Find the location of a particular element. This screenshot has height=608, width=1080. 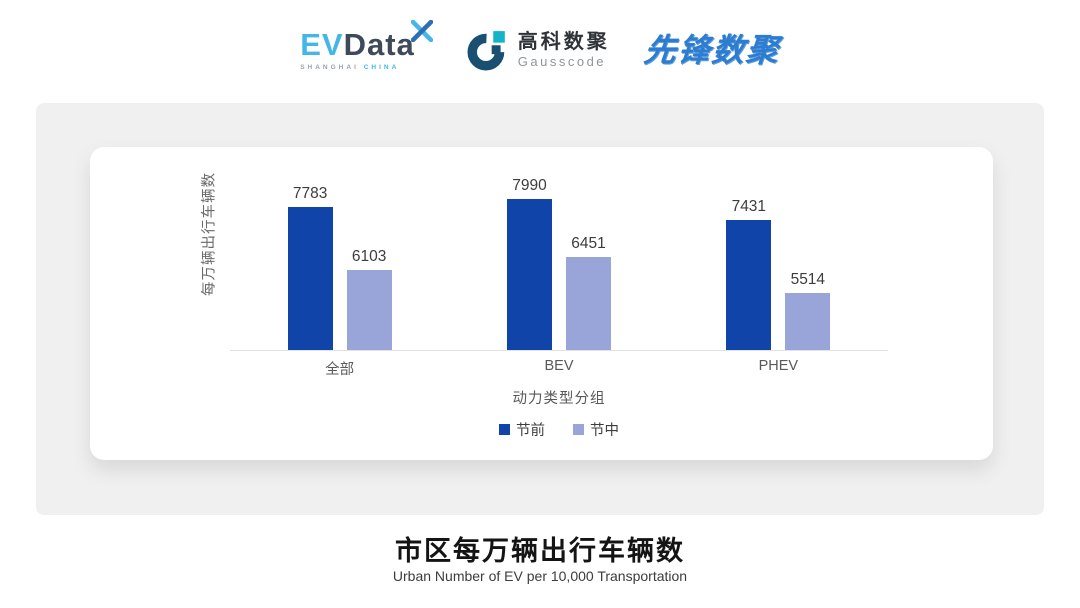

evdata-tagline: SHANGHAI CHINA is located at coordinates (357, 67).